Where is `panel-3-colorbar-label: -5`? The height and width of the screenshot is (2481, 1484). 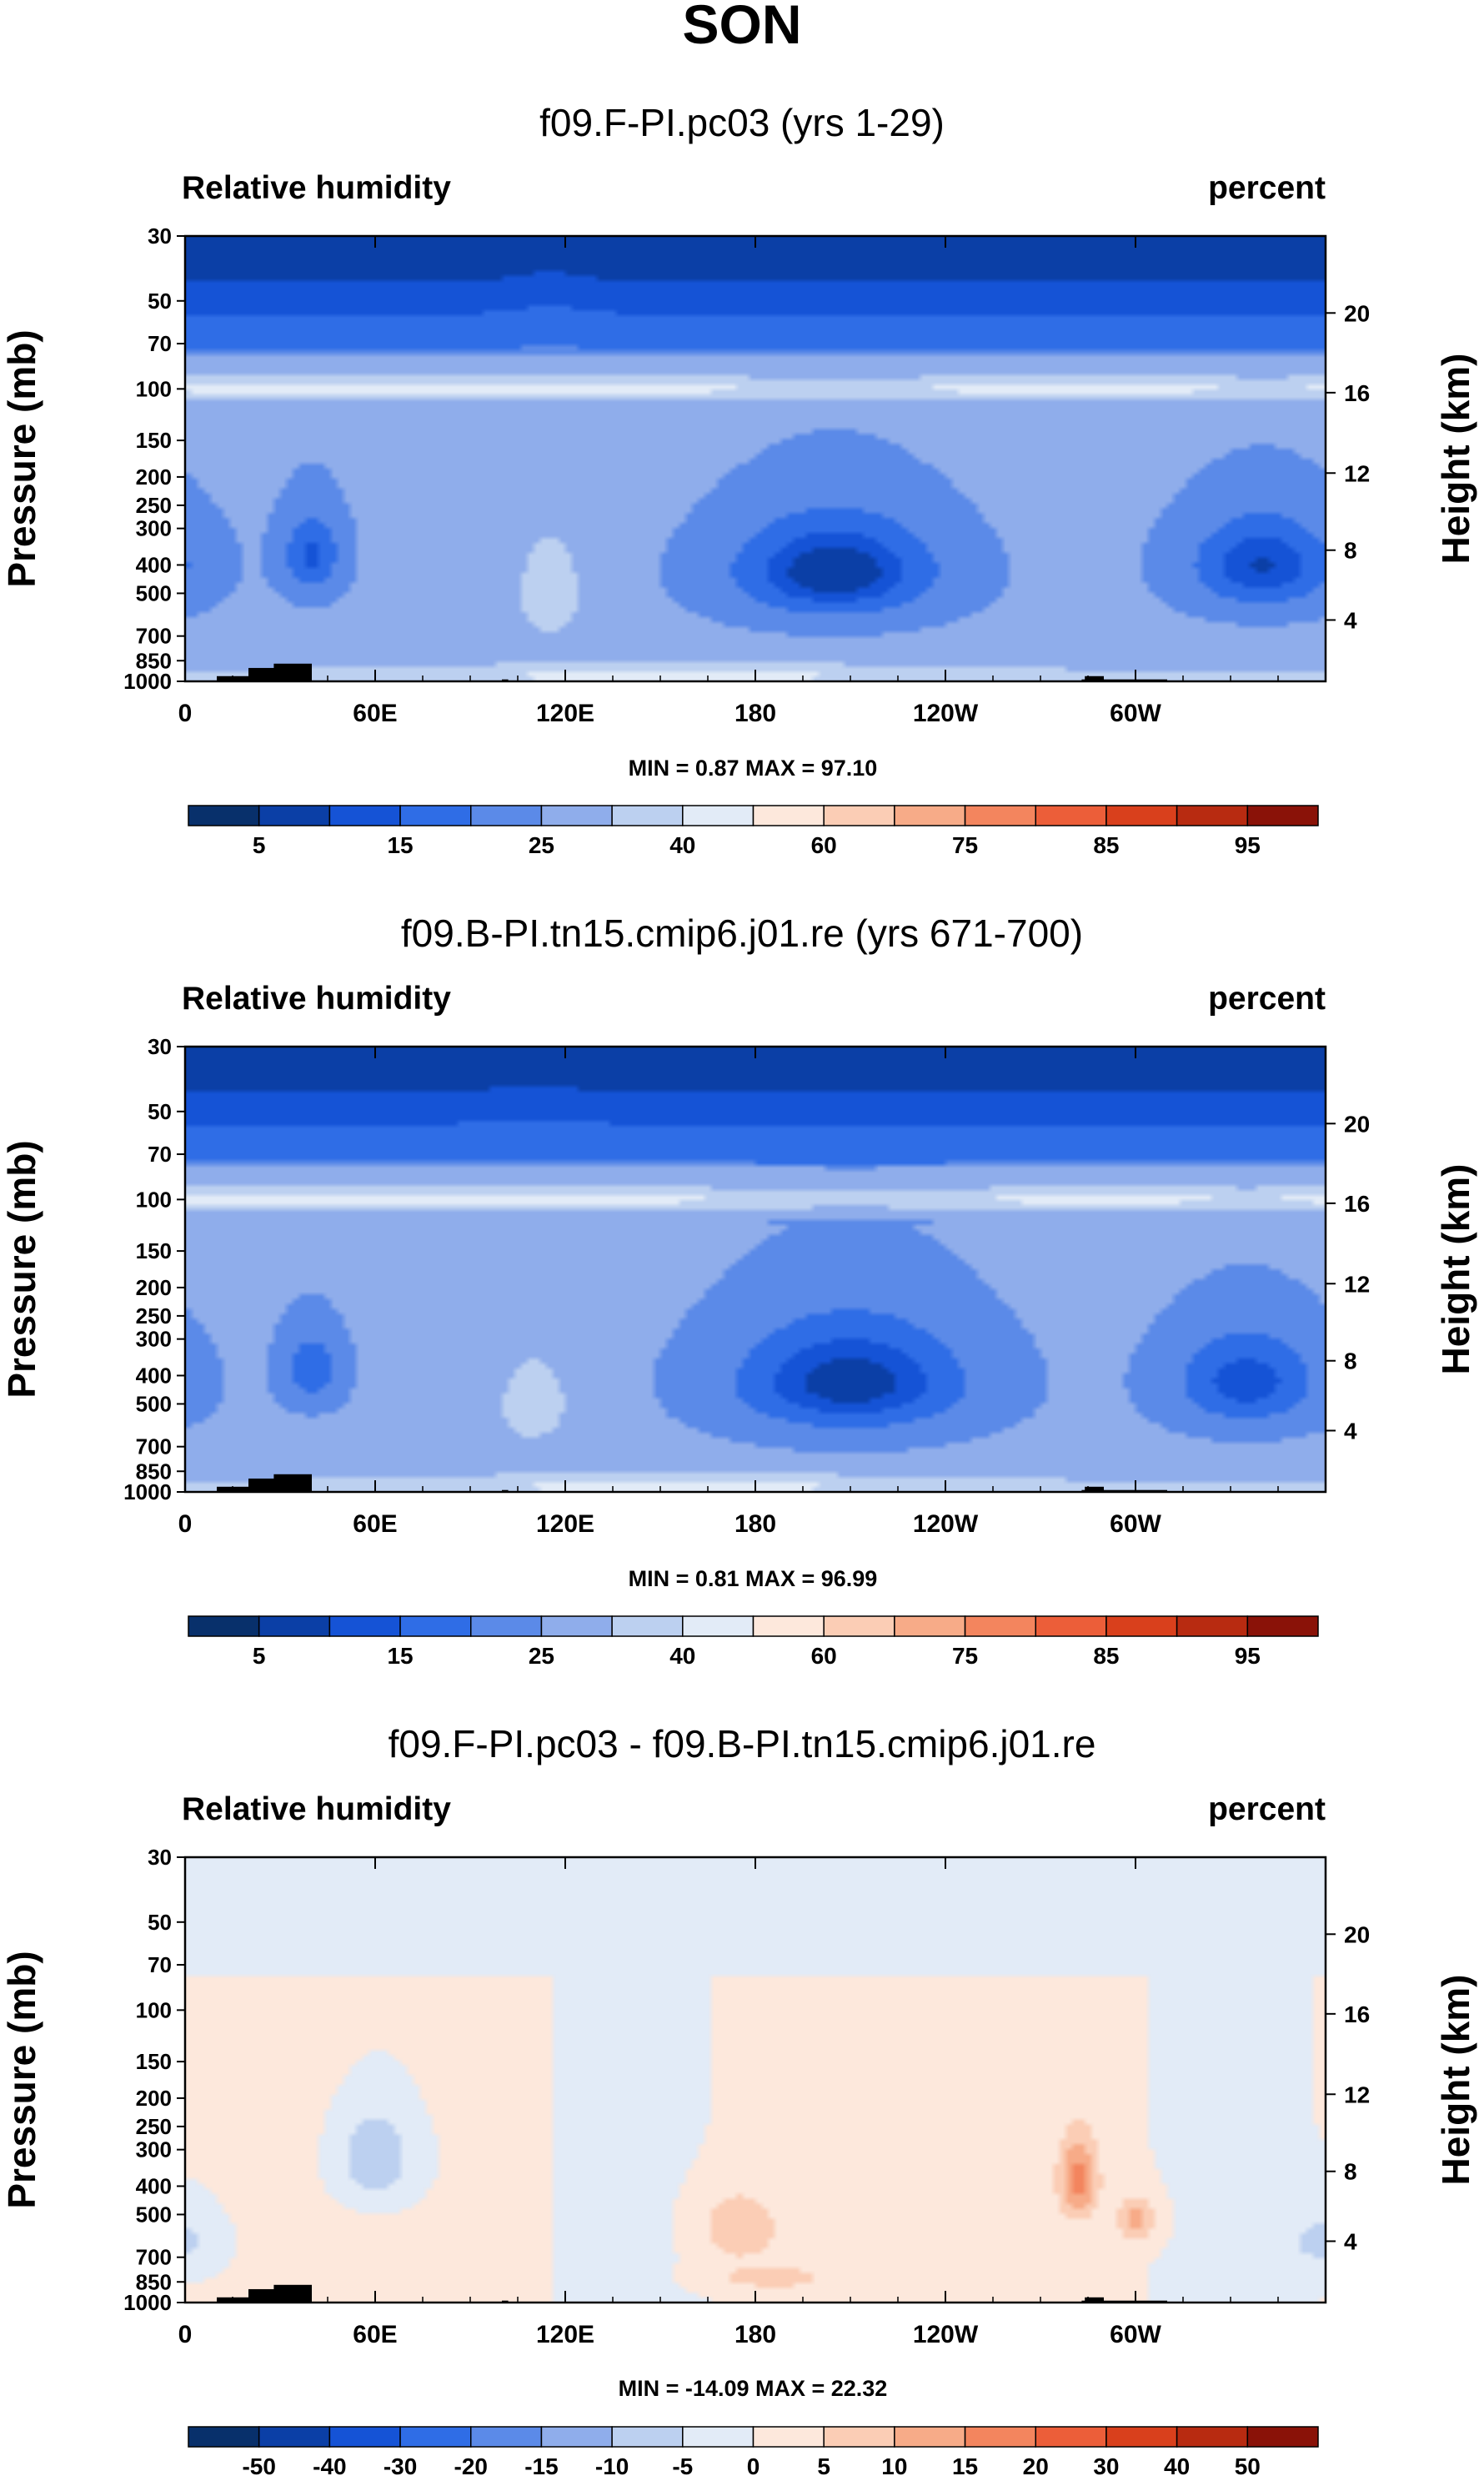 panel-3-colorbar-label: -5 is located at coordinates (682, 2466).